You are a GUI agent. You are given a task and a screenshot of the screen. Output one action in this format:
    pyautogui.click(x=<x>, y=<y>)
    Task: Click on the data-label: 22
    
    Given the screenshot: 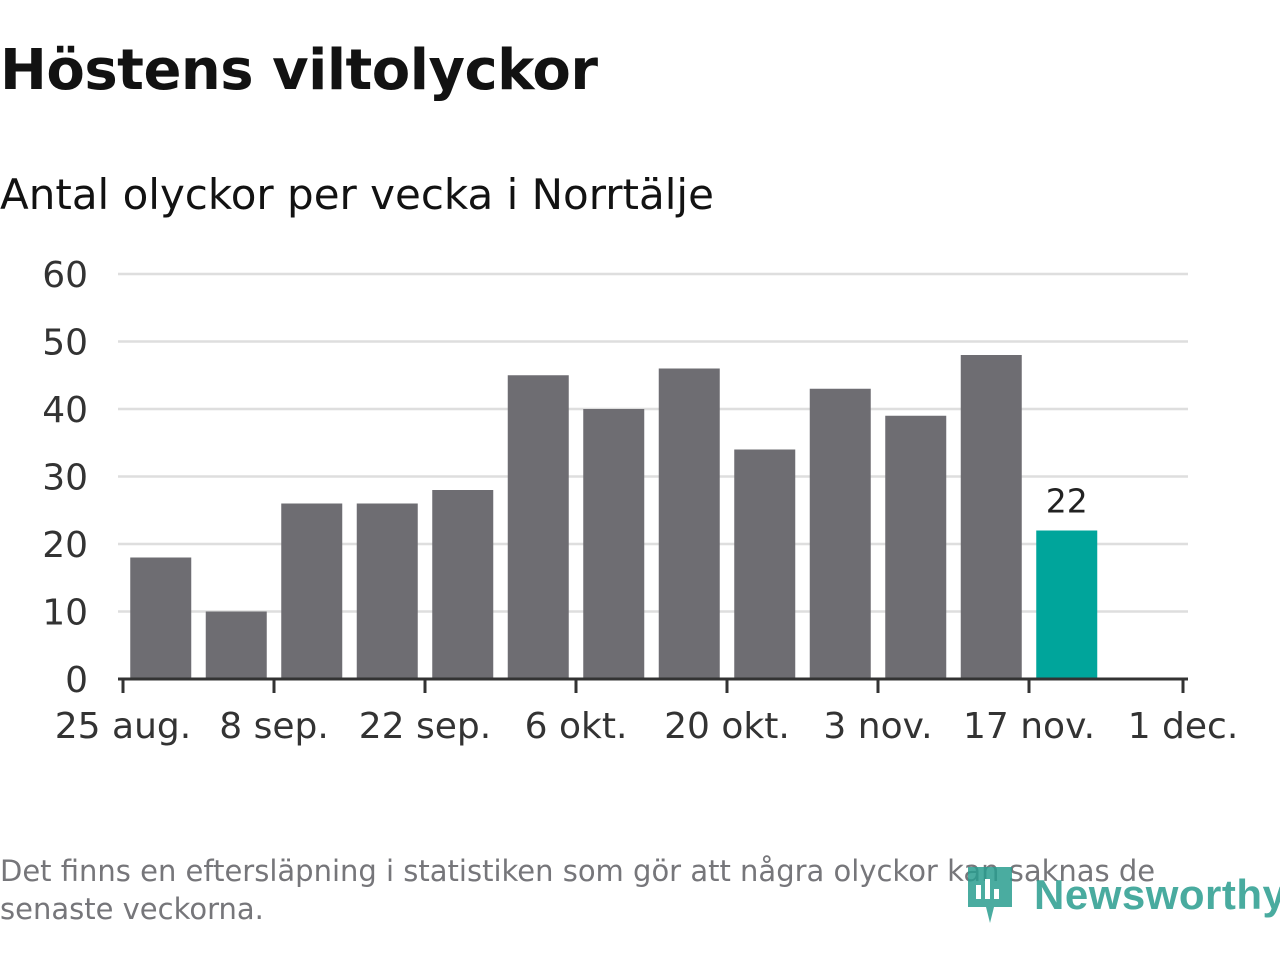 What is the action you would take?
    pyautogui.click(x=1067, y=501)
    